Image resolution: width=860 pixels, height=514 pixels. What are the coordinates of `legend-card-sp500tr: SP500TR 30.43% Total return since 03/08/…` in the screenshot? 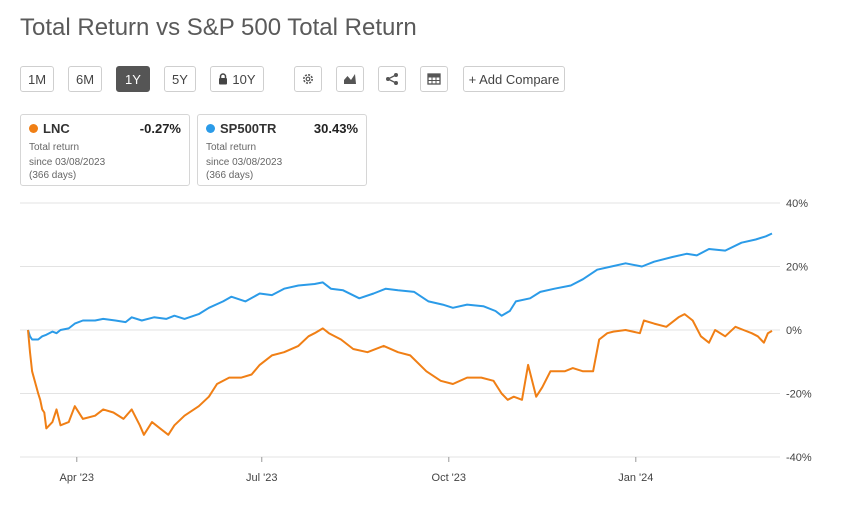 It's located at (282, 150).